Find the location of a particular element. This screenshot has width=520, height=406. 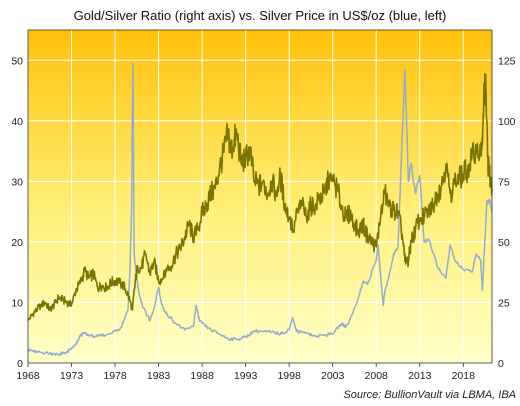

left-tick-label-5: 50 is located at coordinates (17, 61).